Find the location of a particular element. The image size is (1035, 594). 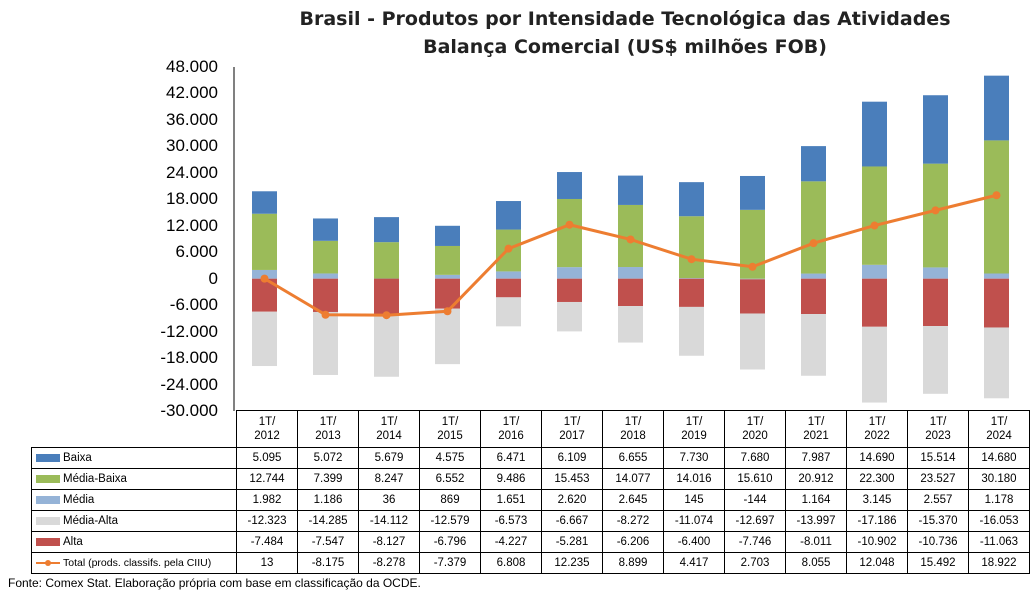

legend-entry: Média is located at coordinates (134, 500).